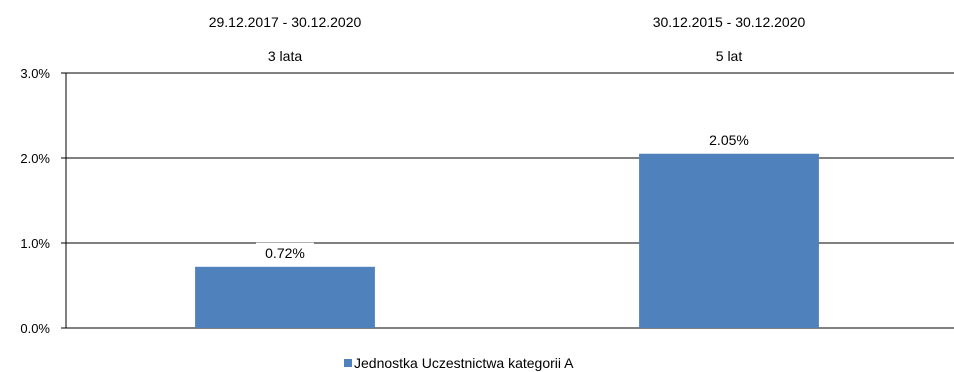  I want to click on y-tick-label: 0.0%, so click(35, 328).